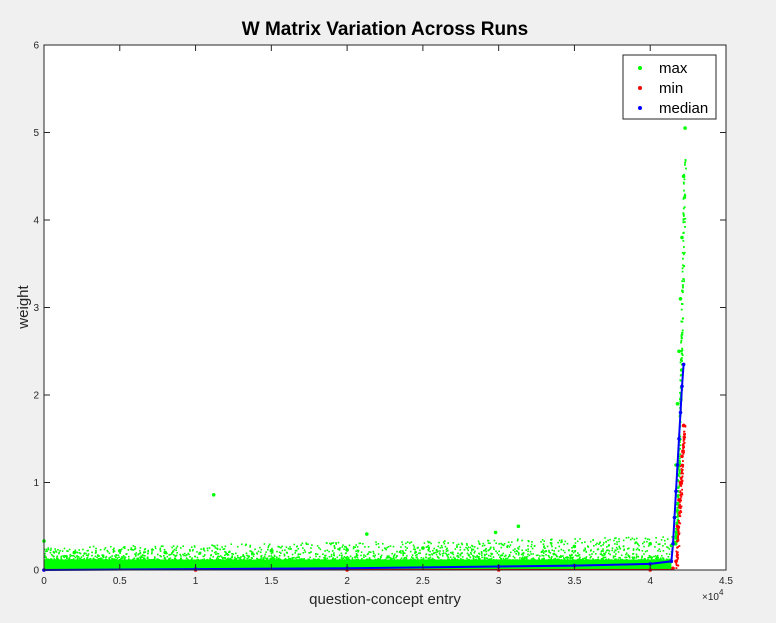 The width and height of the screenshot is (776, 623). I want to click on x-tick-label: 4.5, so click(726, 581).